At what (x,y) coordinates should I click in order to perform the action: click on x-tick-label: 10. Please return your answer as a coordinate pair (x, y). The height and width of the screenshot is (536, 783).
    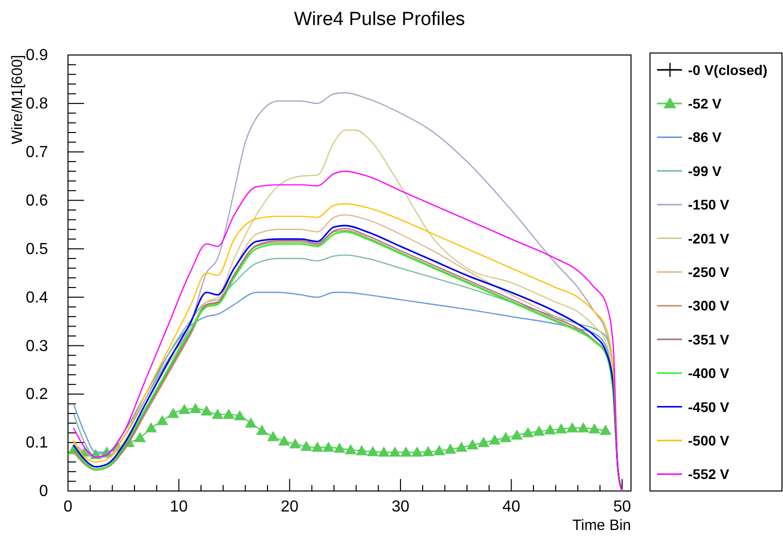
    Looking at the image, I should click on (179, 507).